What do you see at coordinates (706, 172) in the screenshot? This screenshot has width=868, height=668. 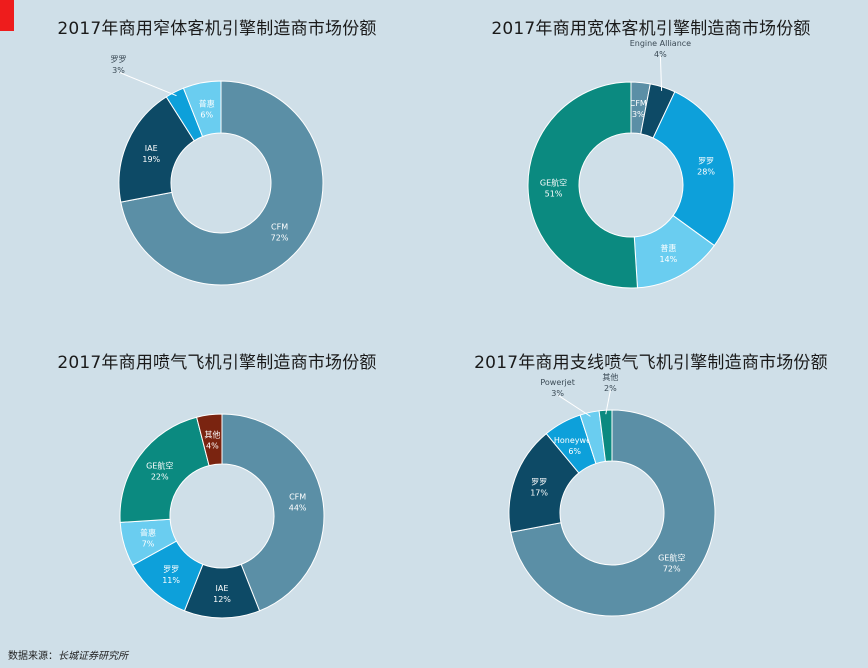 I see `slice-value-label: 28%` at bounding box center [706, 172].